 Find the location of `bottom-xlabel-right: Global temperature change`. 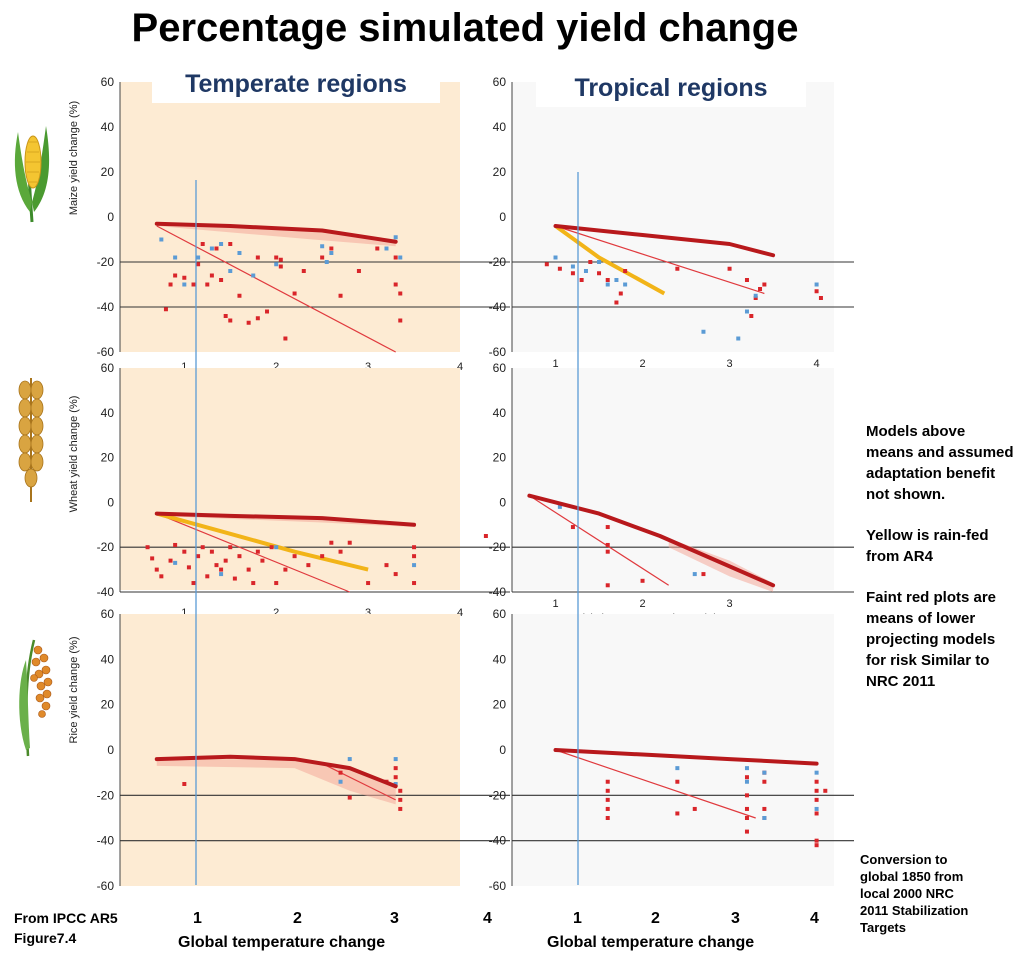

bottom-xlabel-right: Global temperature change is located at coordinates (651, 942).